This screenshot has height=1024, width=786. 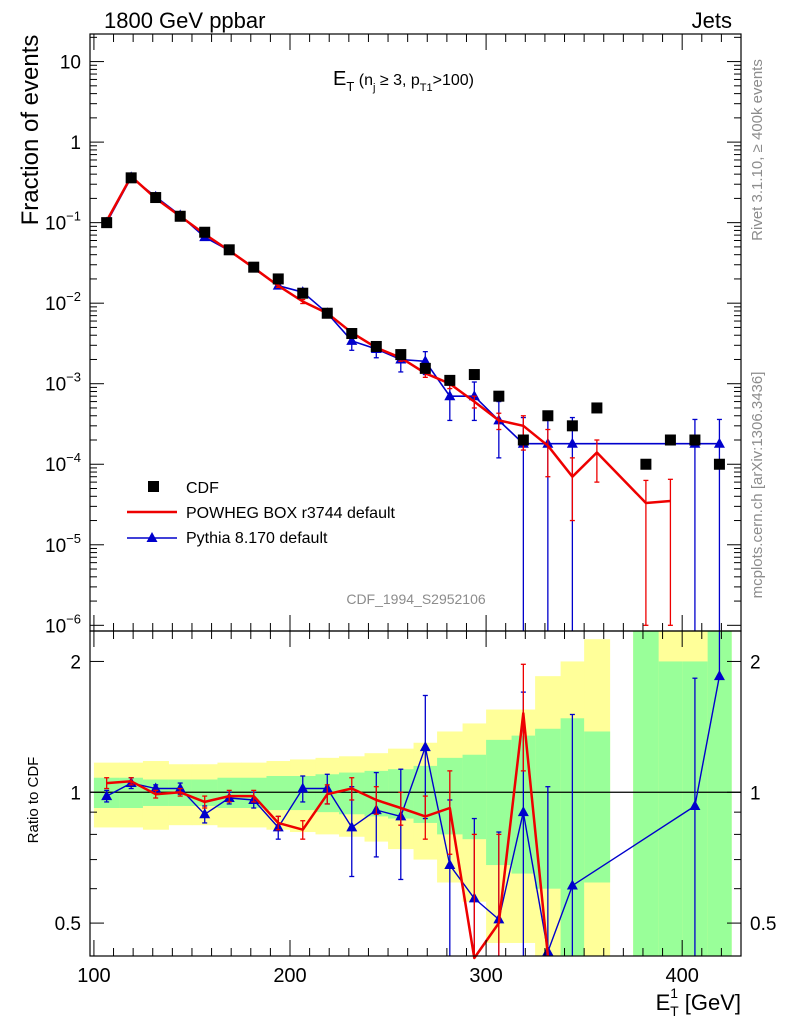 What do you see at coordinates (757, 150) in the screenshot?
I see `rivet-version-label: Rivet 3.1.10, ≥ 400k events` at bounding box center [757, 150].